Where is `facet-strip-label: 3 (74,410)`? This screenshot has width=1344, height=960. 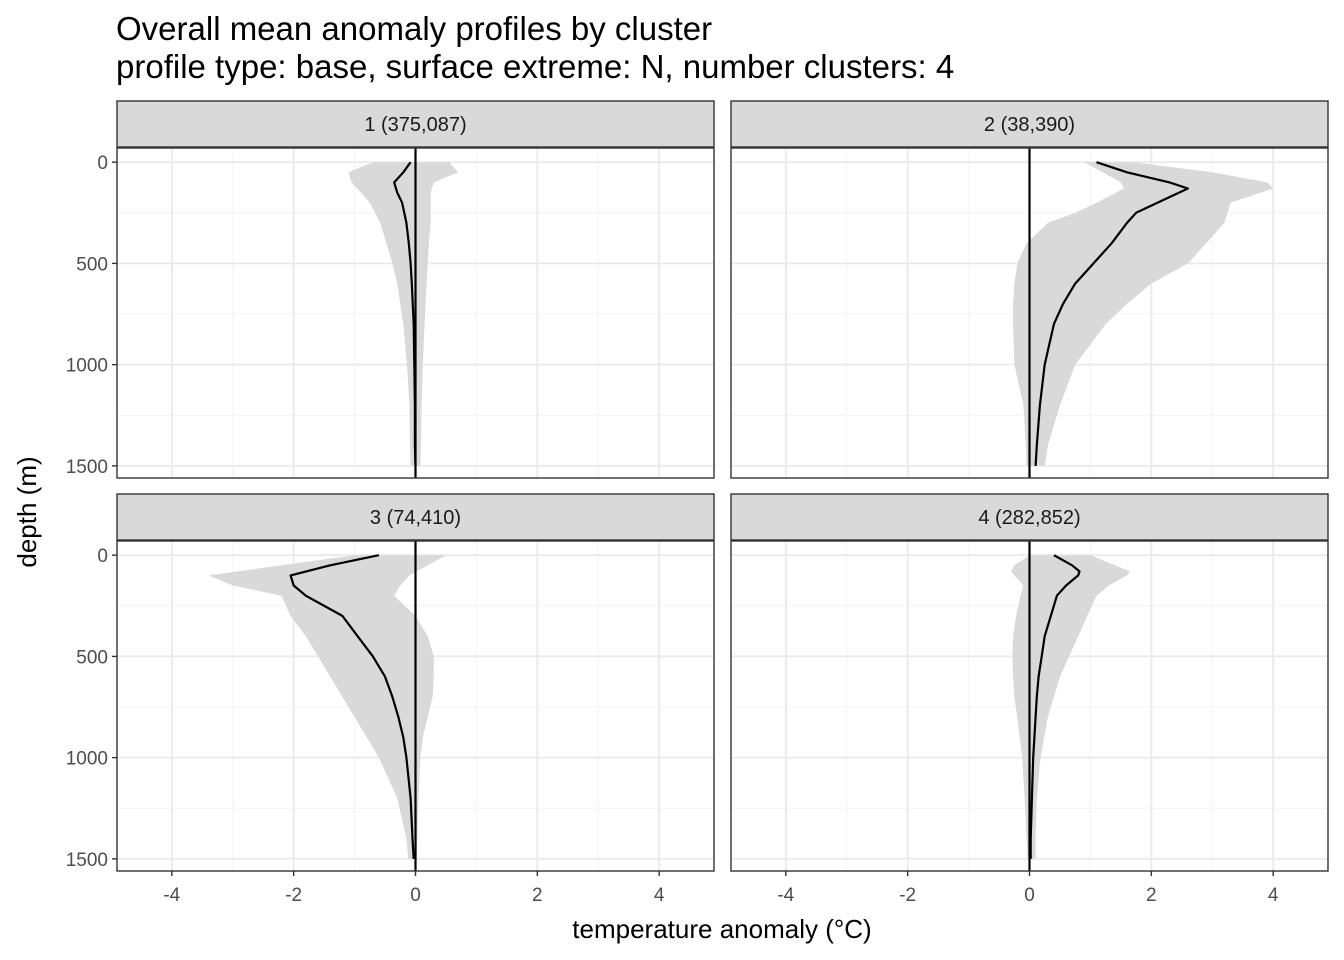 facet-strip-label: 3 (74,410) is located at coordinates (415, 518).